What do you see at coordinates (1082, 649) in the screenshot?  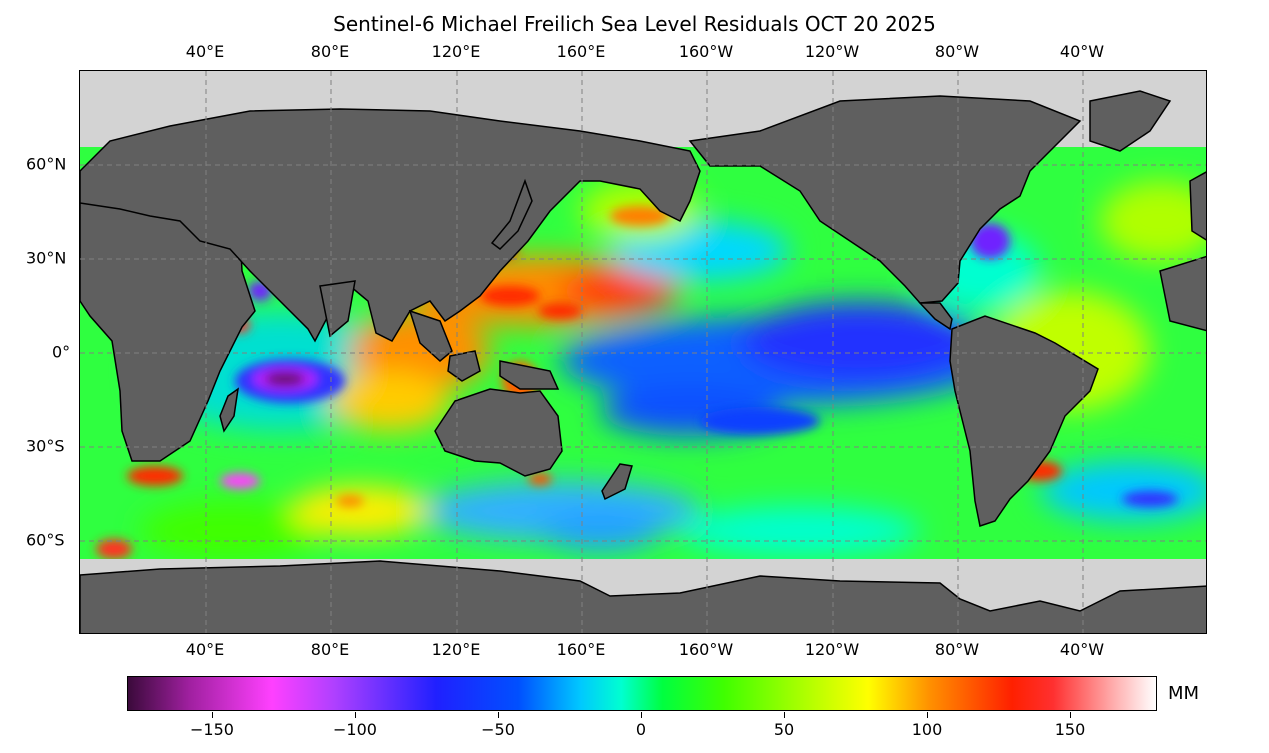 I see `lon-tick-bottom: 40°W` at bounding box center [1082, 649].